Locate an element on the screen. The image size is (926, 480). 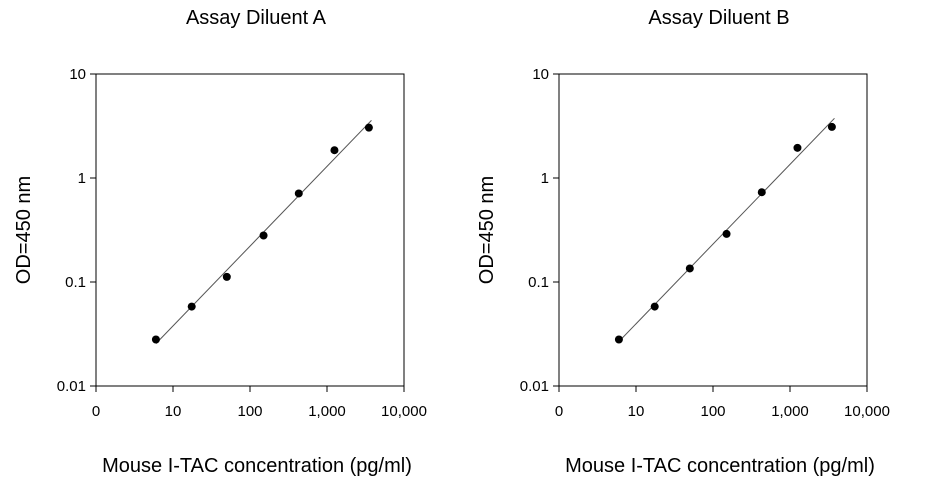
chart-a-x-tick-label: 100 is located at coordinates (249, 411).